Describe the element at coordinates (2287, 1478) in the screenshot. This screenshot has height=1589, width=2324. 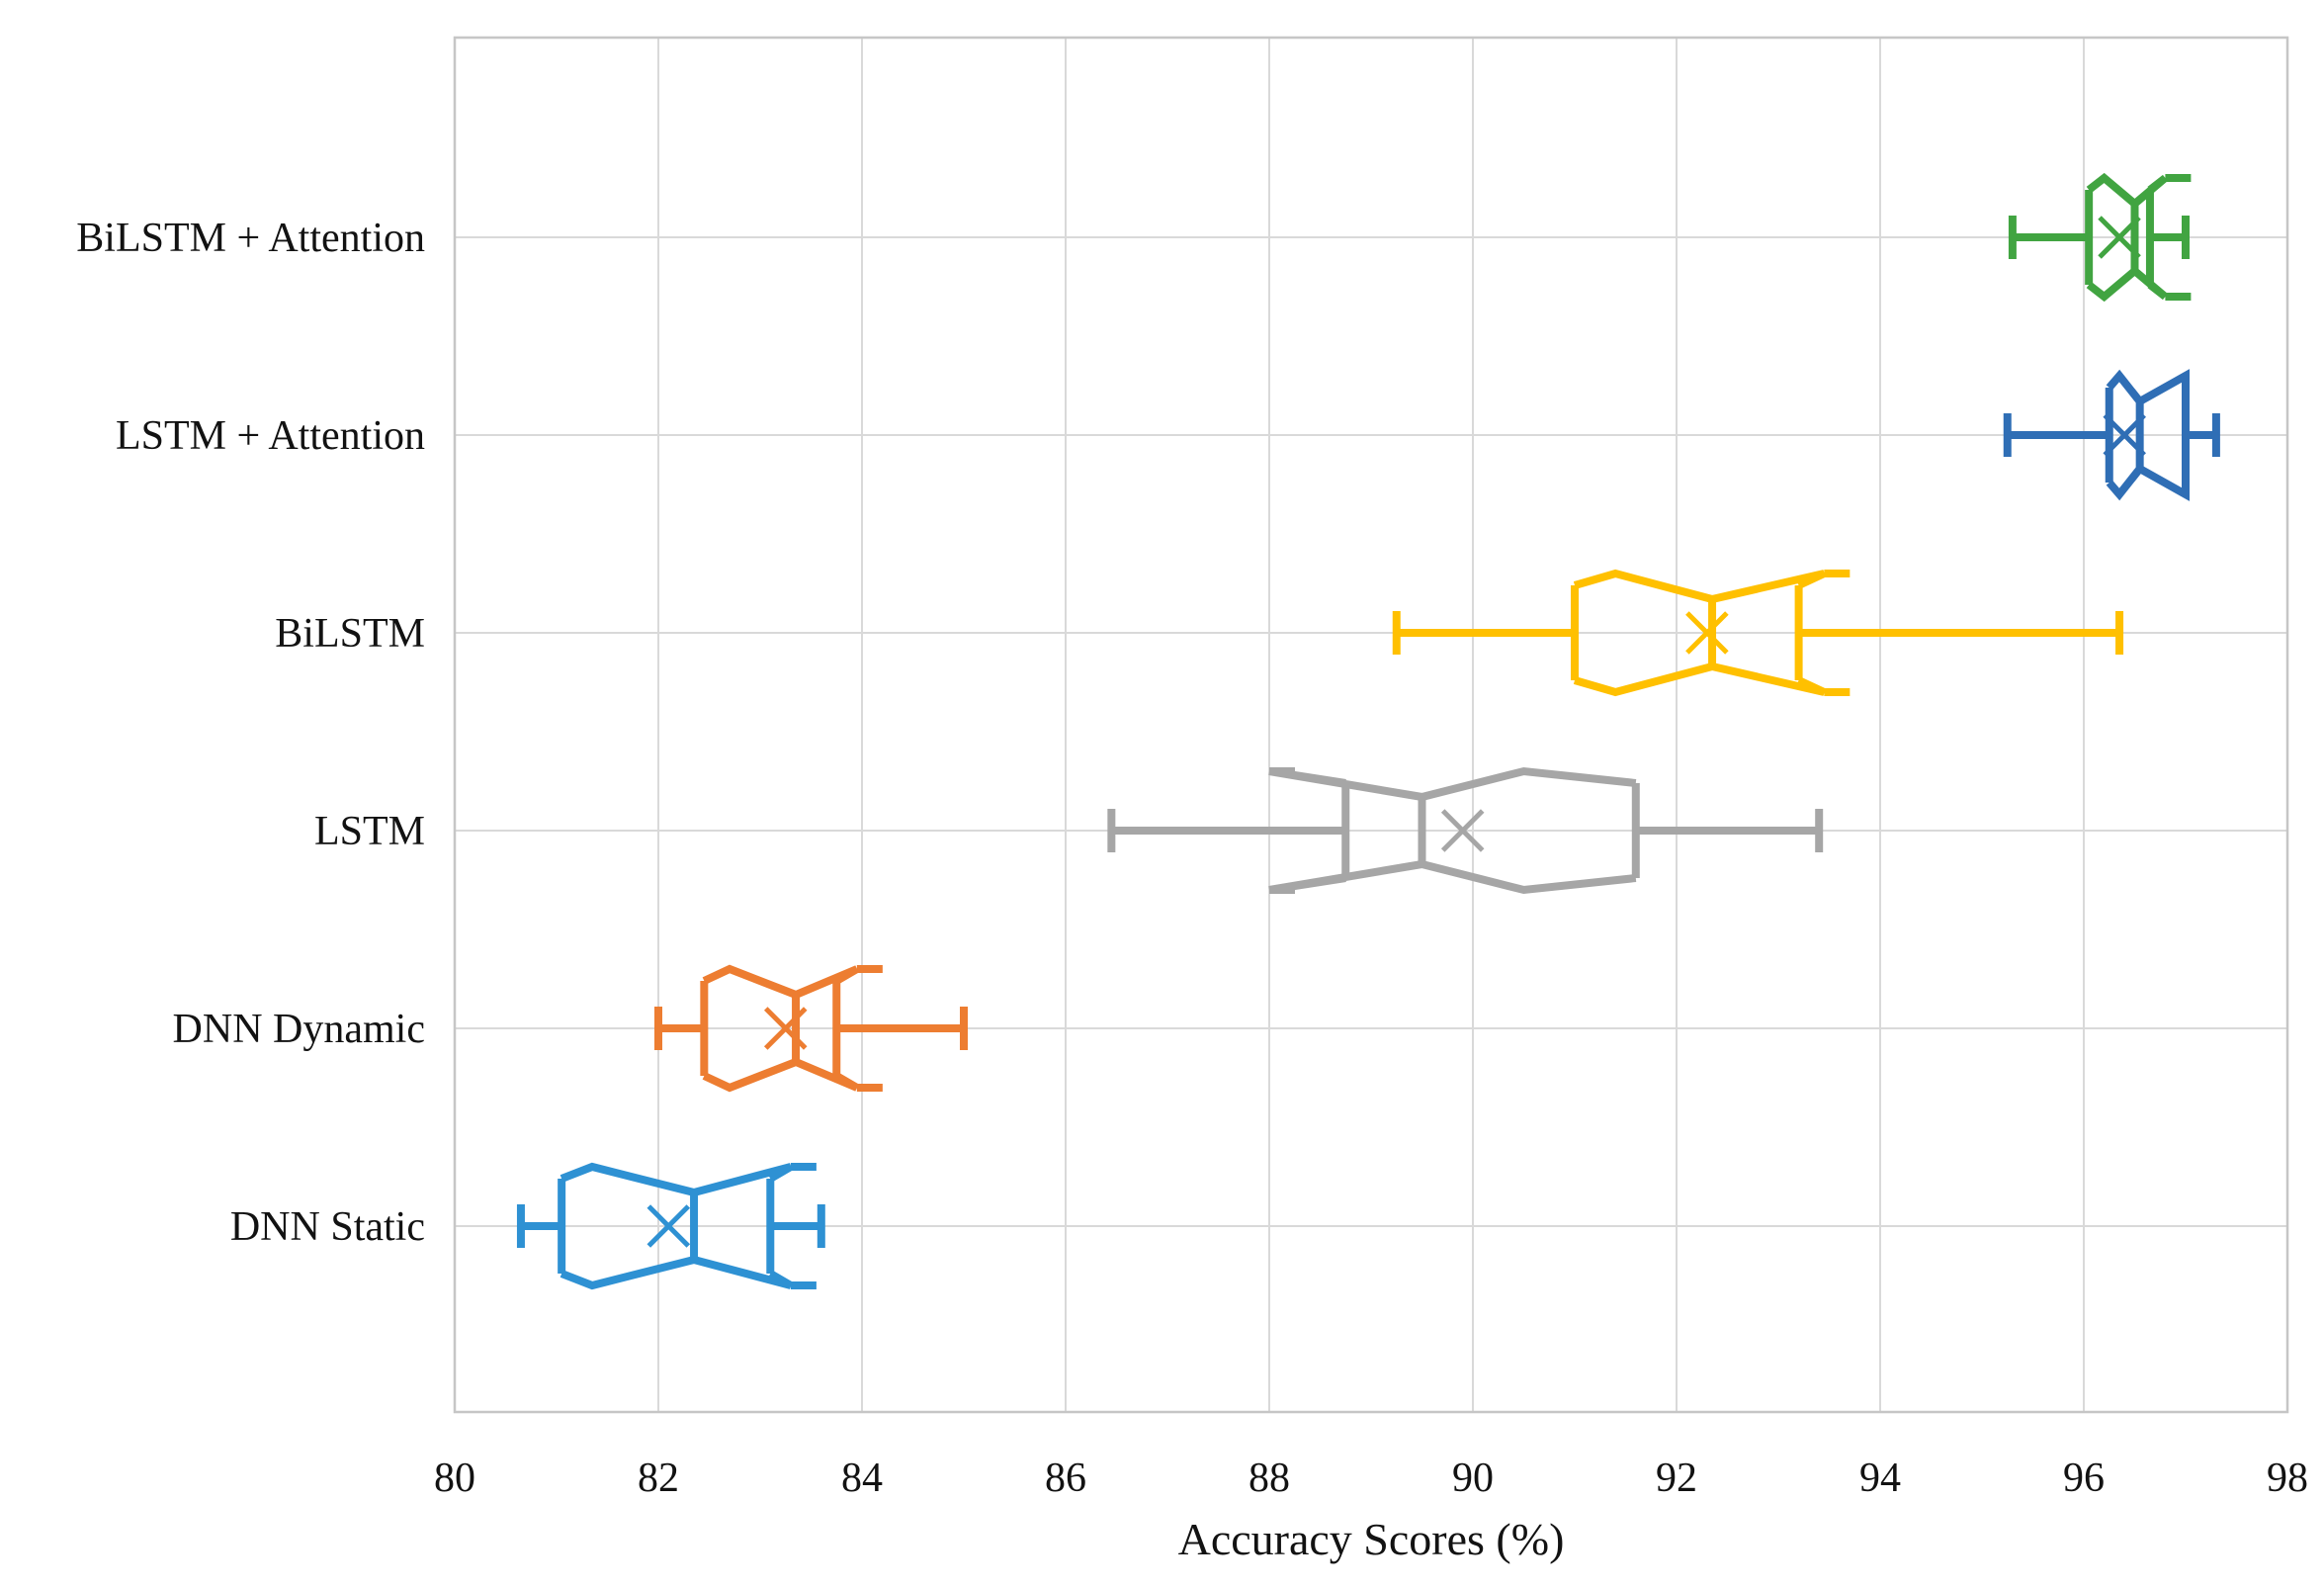
I see `x-tick-label-98: 98` at that location.